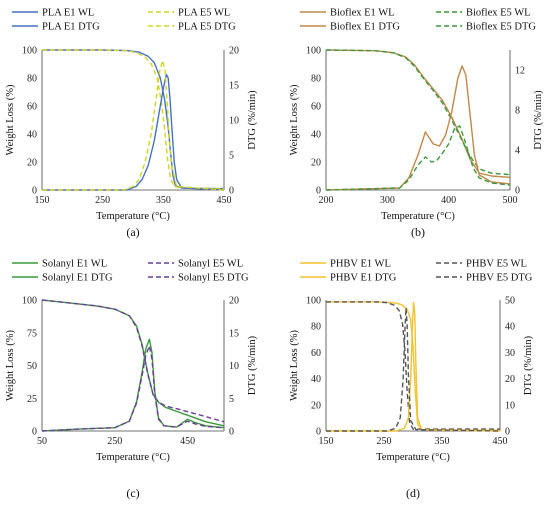  I want to click on x-tick-label: 200, so click(326, 200).